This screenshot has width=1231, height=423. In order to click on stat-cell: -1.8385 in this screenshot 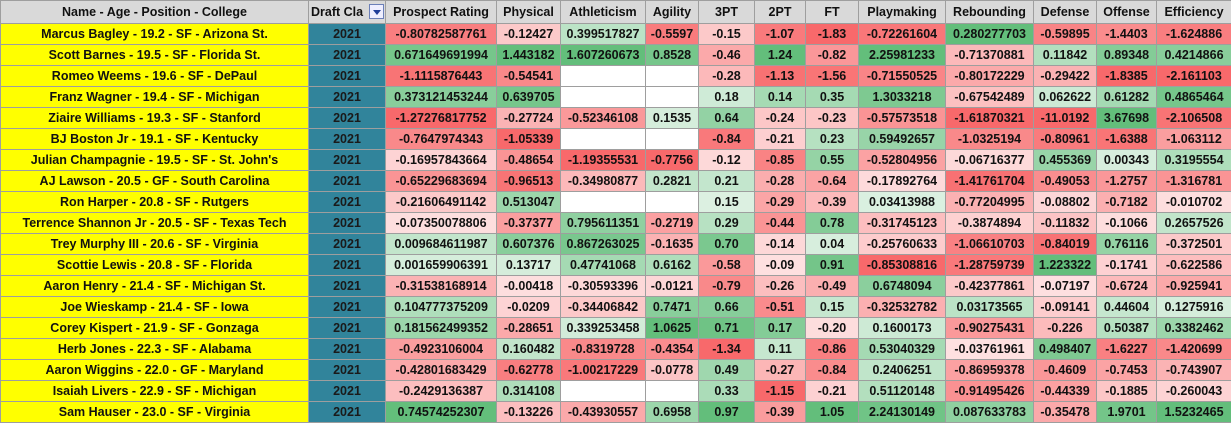, I will do `click(1126, 76)`.